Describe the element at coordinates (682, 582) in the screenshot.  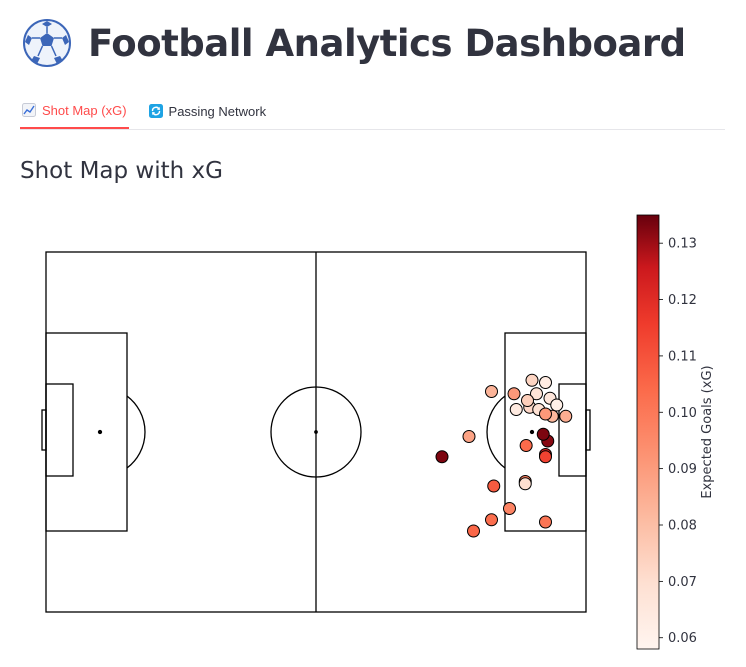
I see `colorbar-tick-label: 0.07` at that location.